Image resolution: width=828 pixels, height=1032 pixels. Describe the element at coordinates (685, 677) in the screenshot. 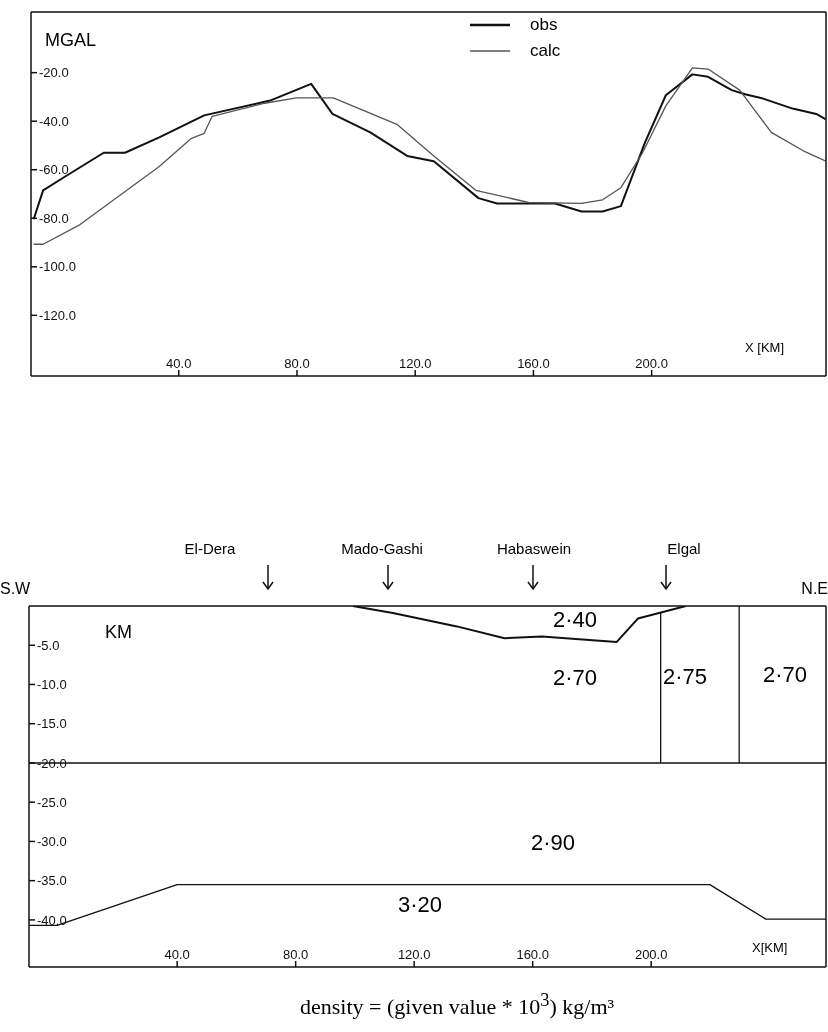

I see `annotation: 2·75` at that location.